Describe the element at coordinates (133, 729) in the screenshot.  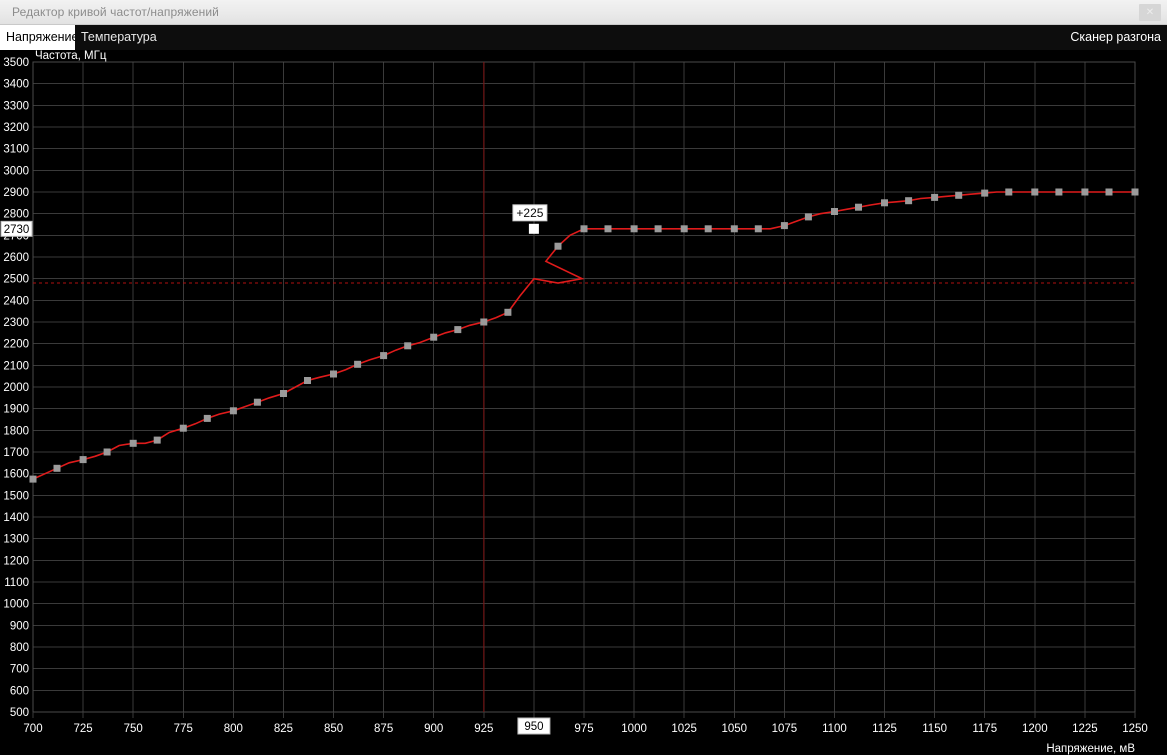
I see `x-tick-label: 750` at that location.